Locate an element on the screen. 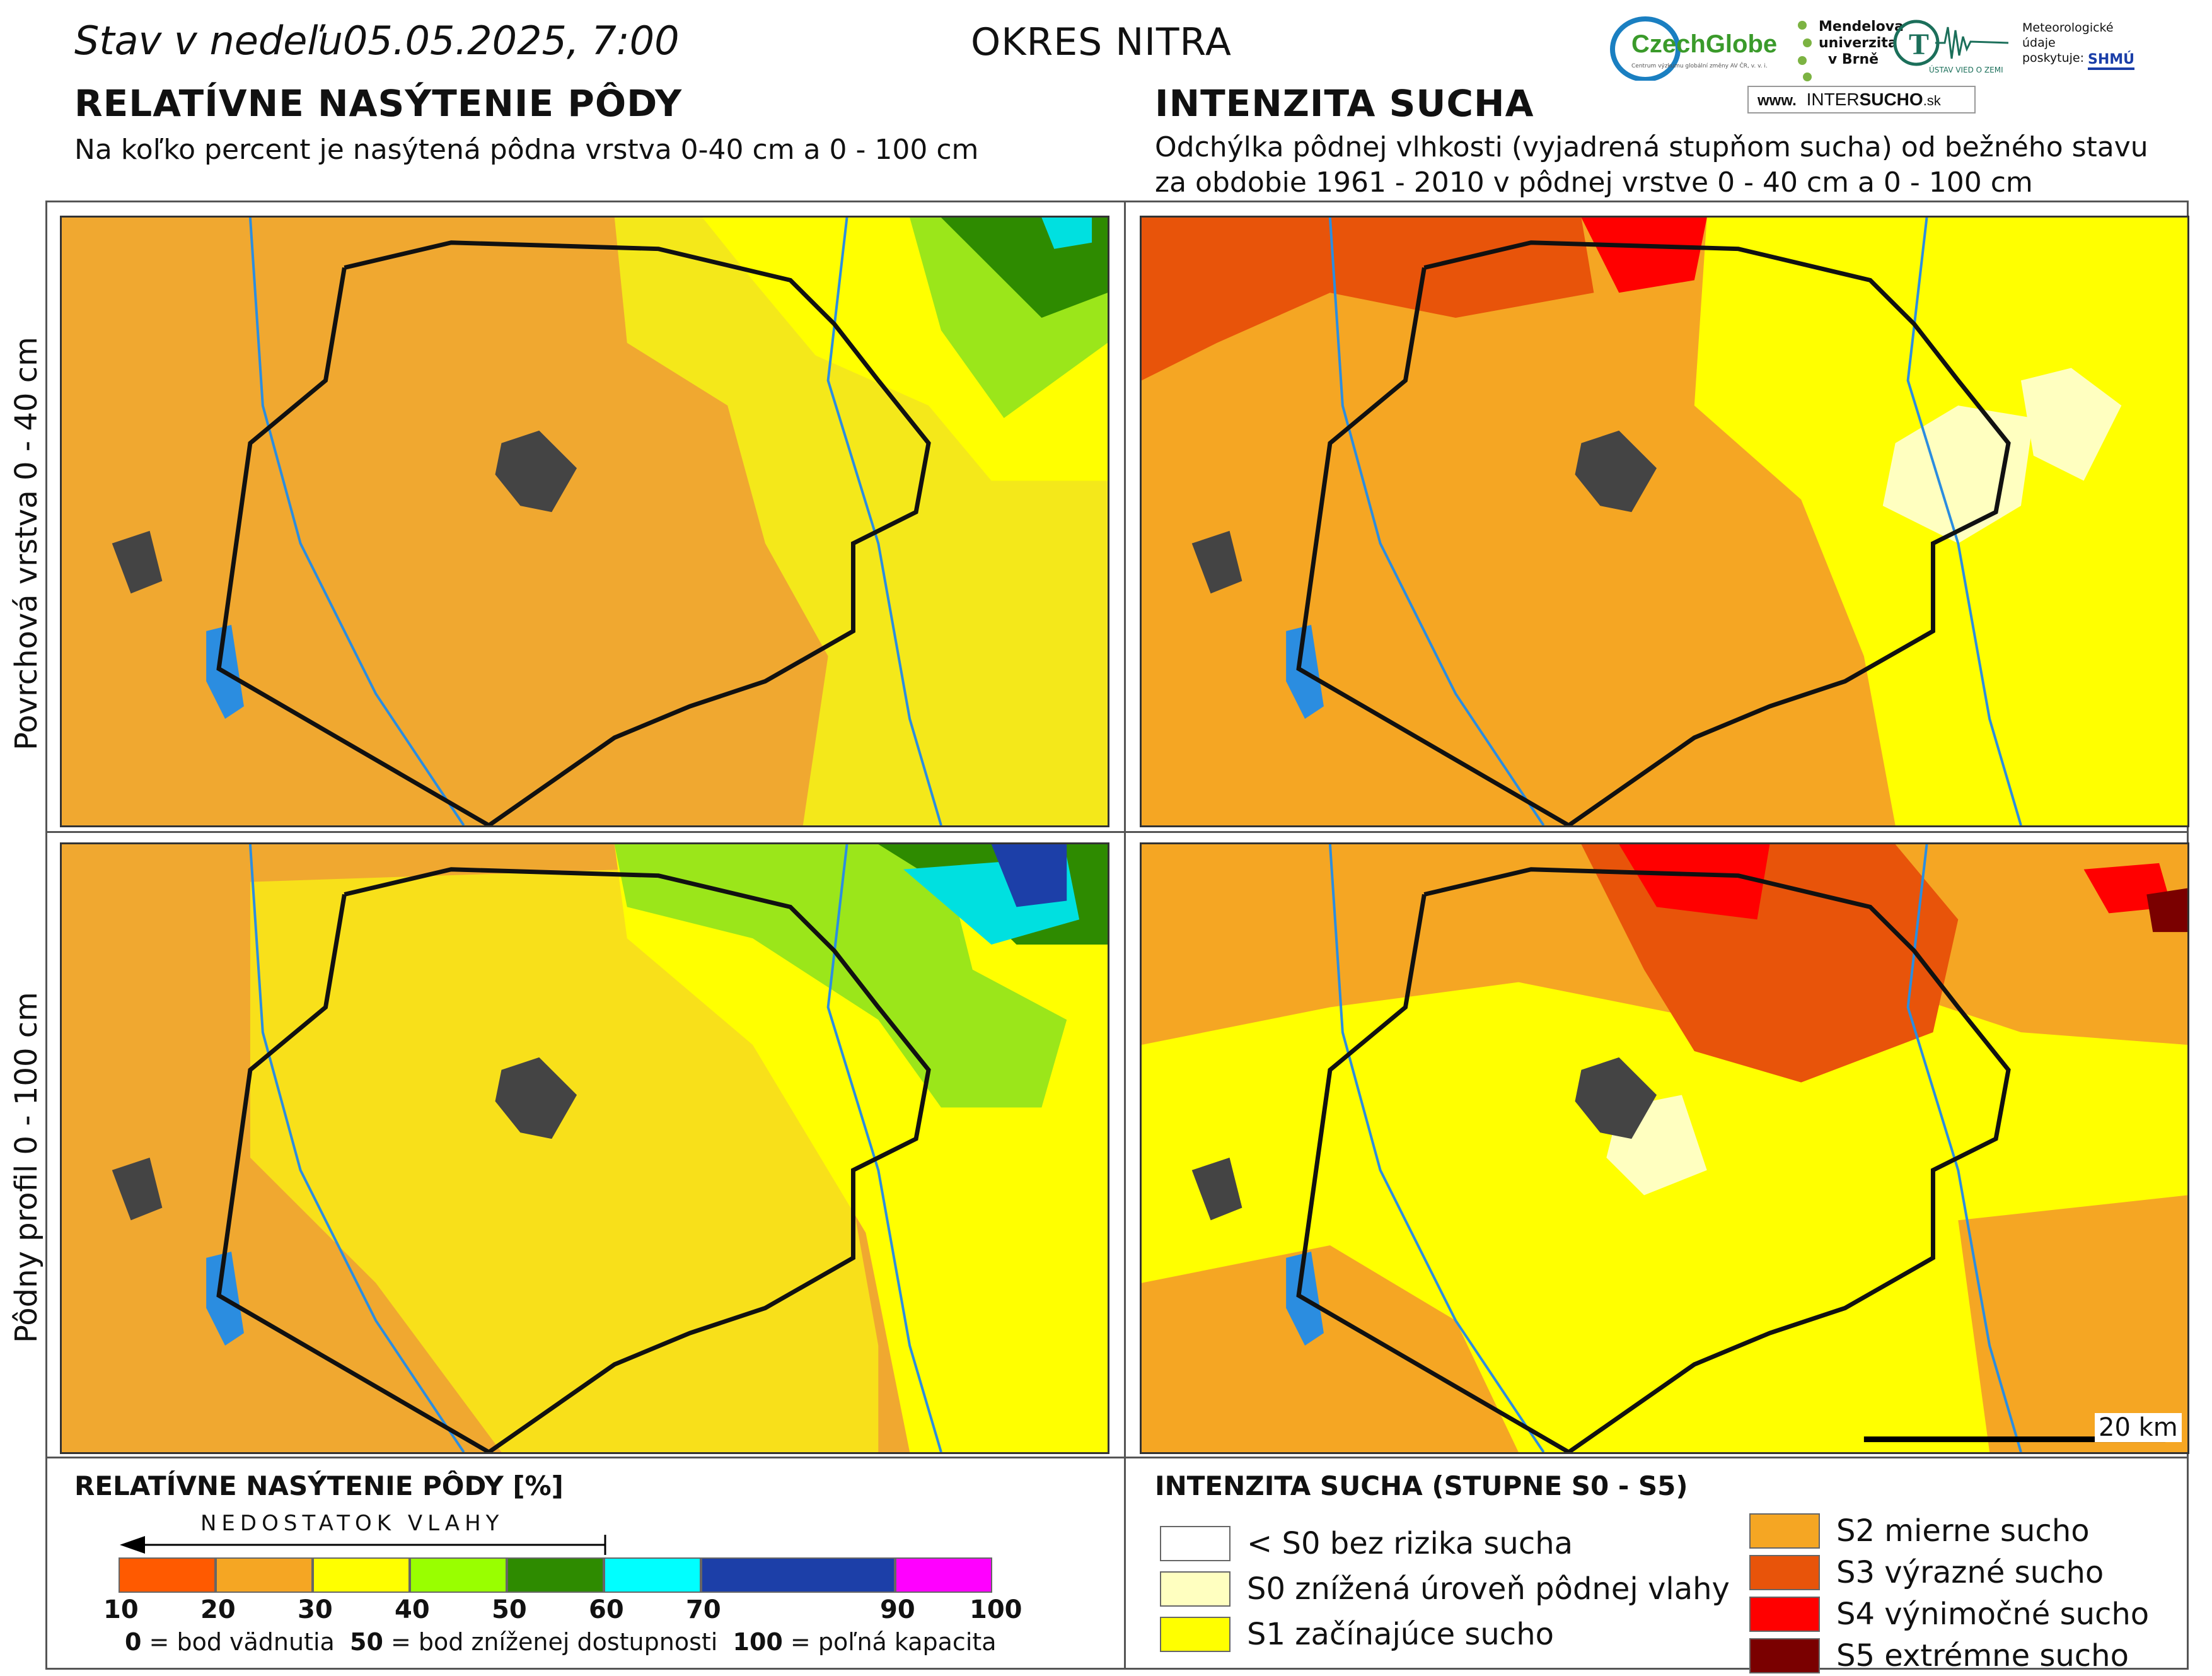 The width and height of the screenshot is (2212, 1676). shmu-logo: SHMÚ is located at coordinates (2111, 61).